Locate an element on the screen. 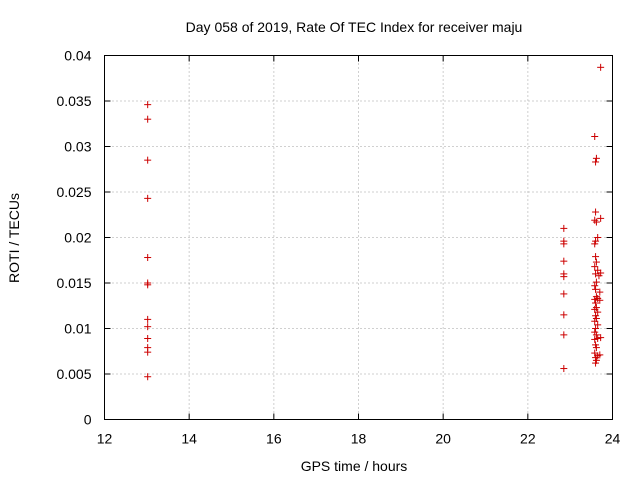  y-axis-label: ROTI / TECUs is located at coordinates (14, 238).